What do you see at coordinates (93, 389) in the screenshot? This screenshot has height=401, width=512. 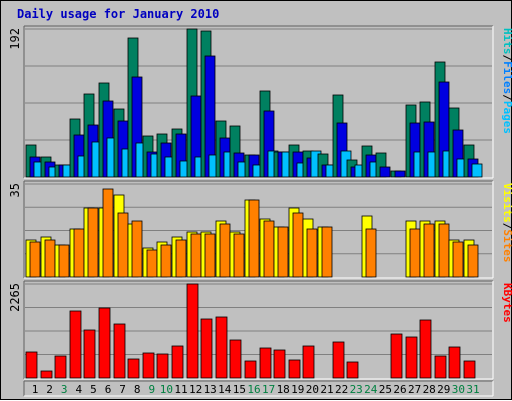 I see `x-tick-label-day-5: 5` at bounding box center [93, 389].